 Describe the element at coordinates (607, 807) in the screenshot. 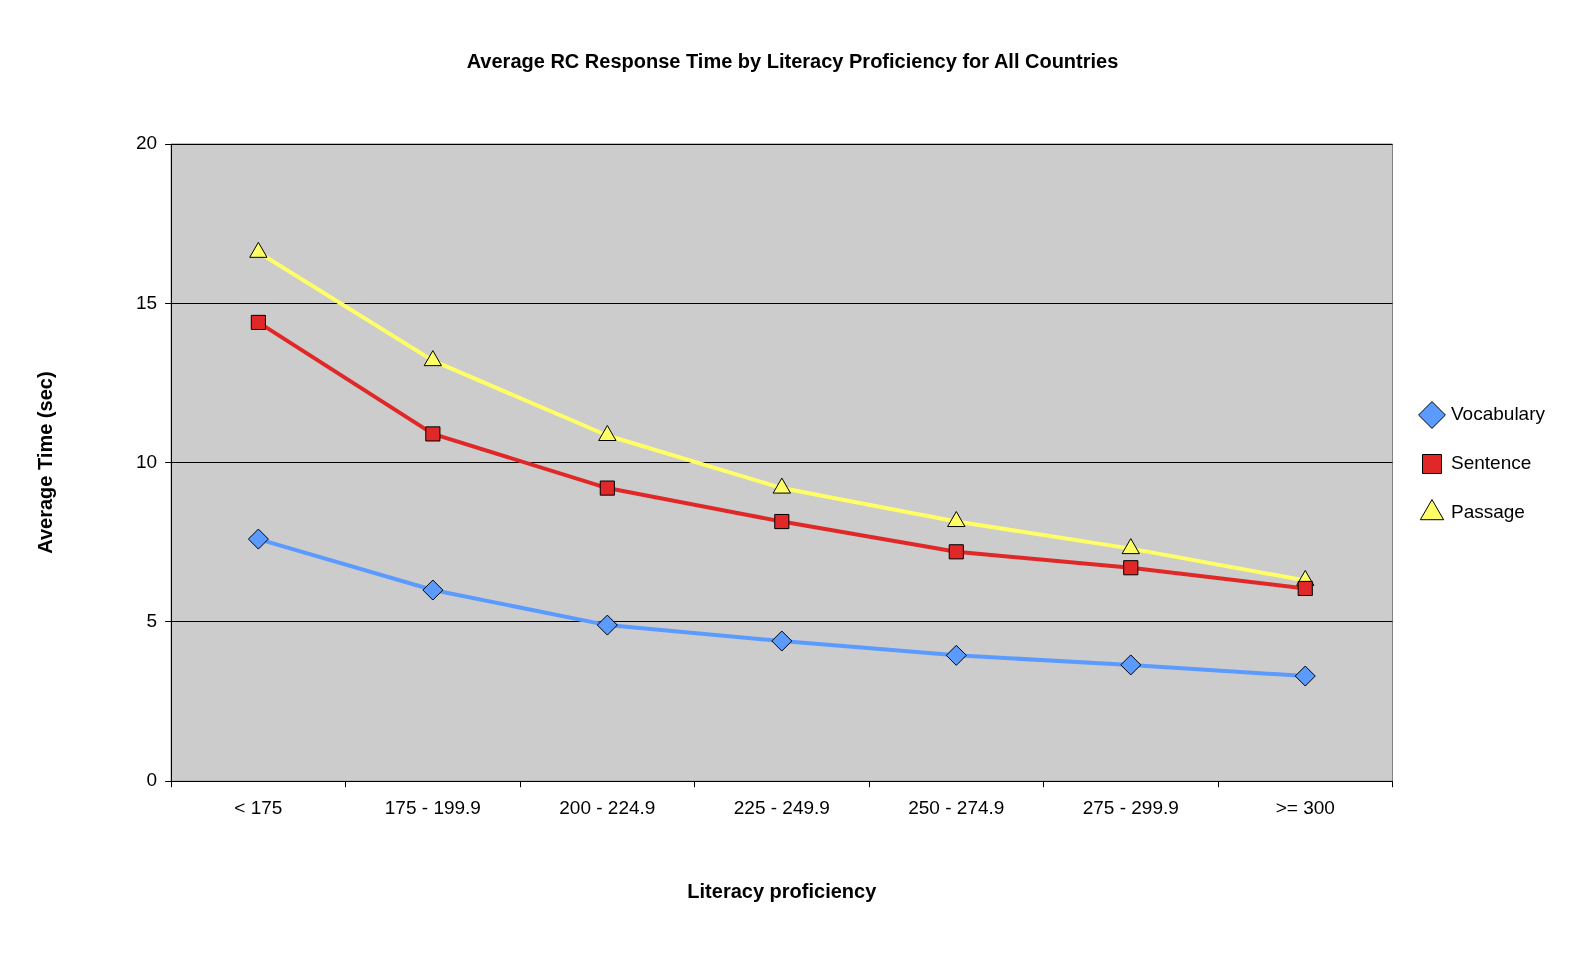

I see `x-tick-label: 200 - 224.9` at that location.